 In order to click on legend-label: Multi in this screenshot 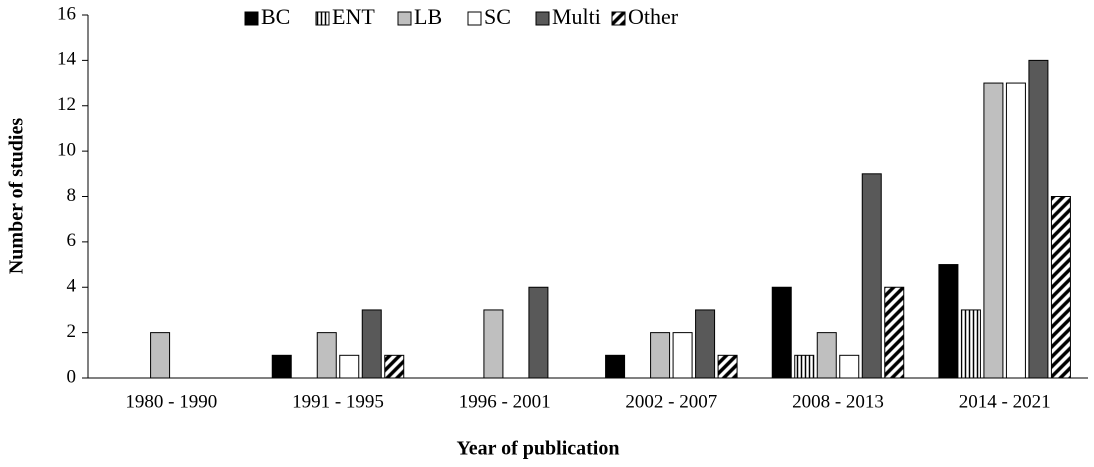, I will do `click(576, 16)`.